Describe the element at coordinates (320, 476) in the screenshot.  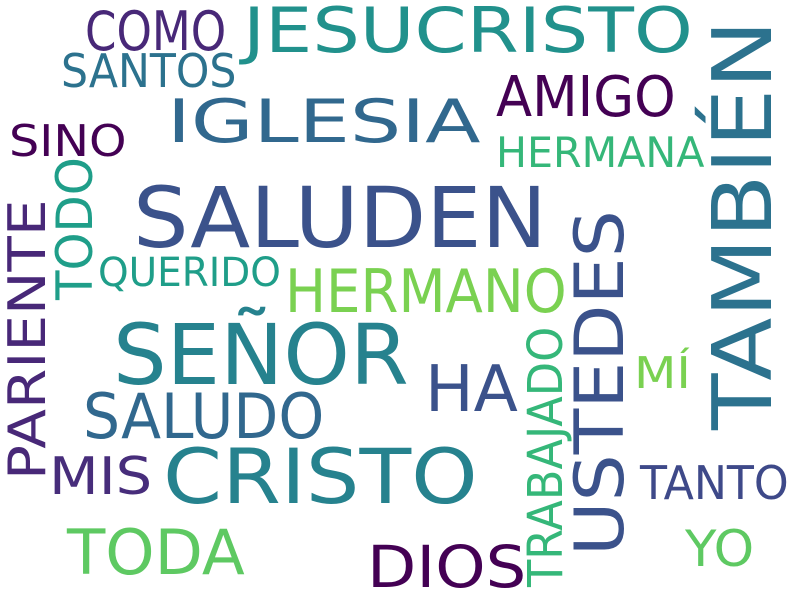
I see `word-cristo: CRISTO` at that location.